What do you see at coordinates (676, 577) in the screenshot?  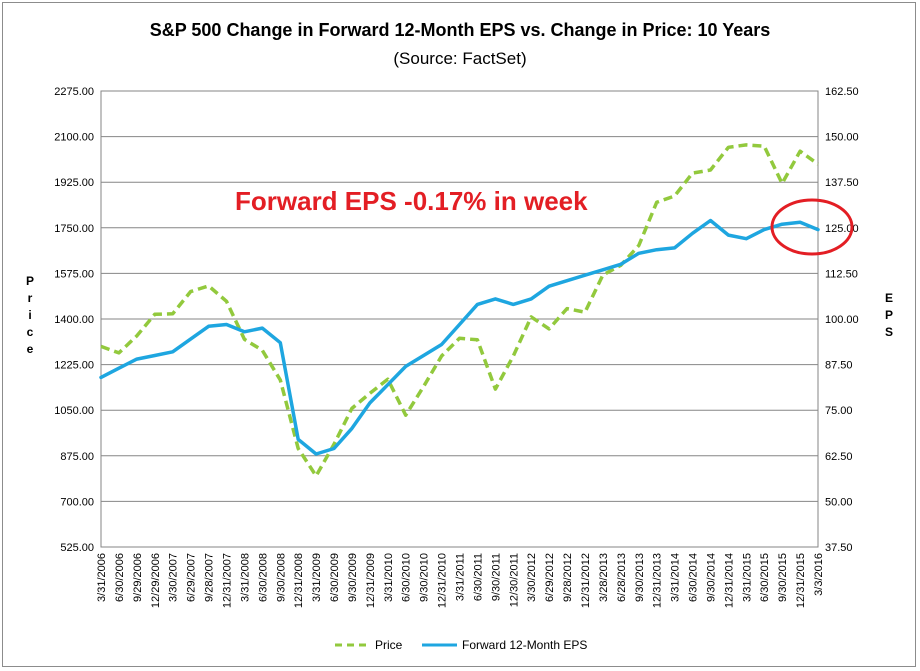 I see `x-tick-label: 3/31/2014` at bounding box center [676, 577].